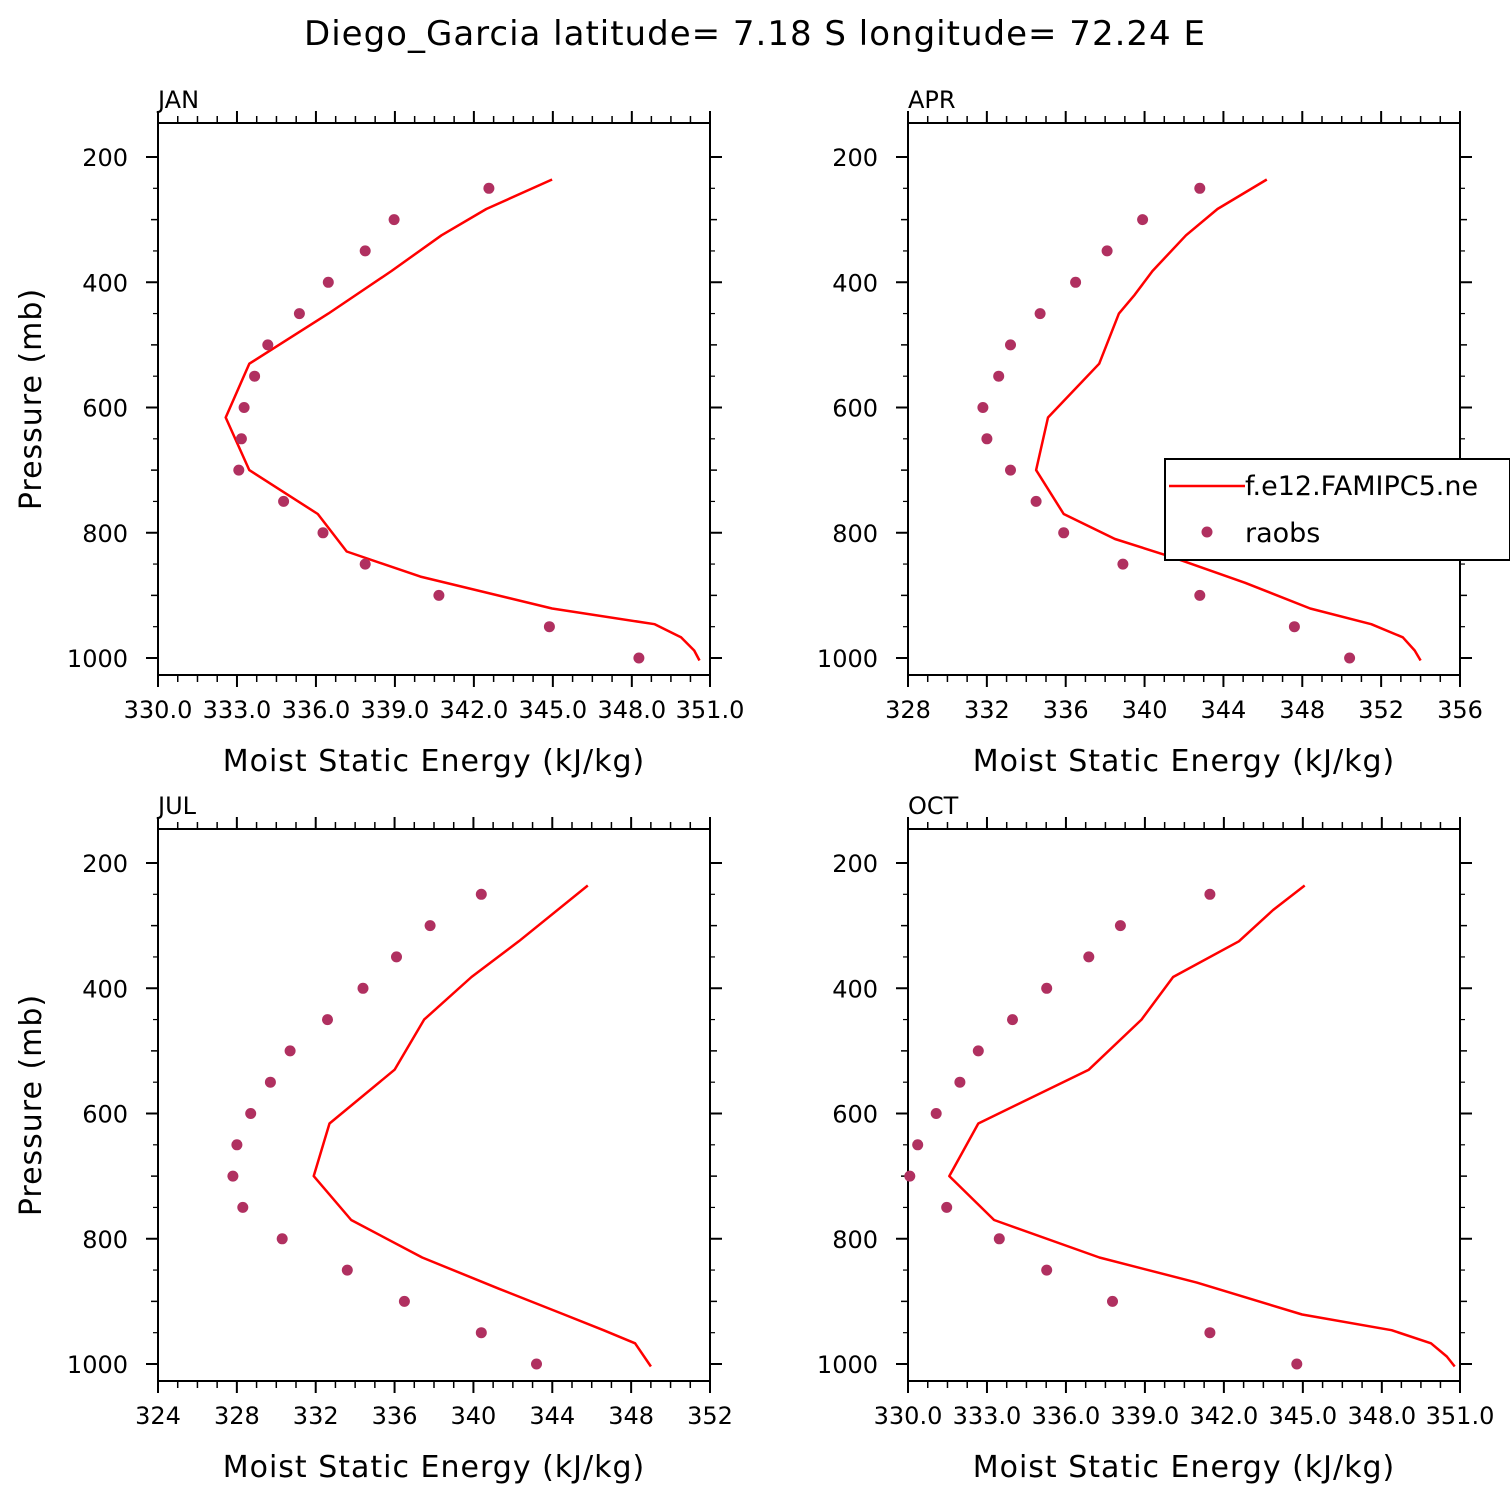 The width and height of the screenshot is (1510, 1510). What do you see at coordinates (1361, 486) in the screenshot?
I see `legend-model-label: f.e12.FAMIPC5.ne` at bounding box center [1361, 486].